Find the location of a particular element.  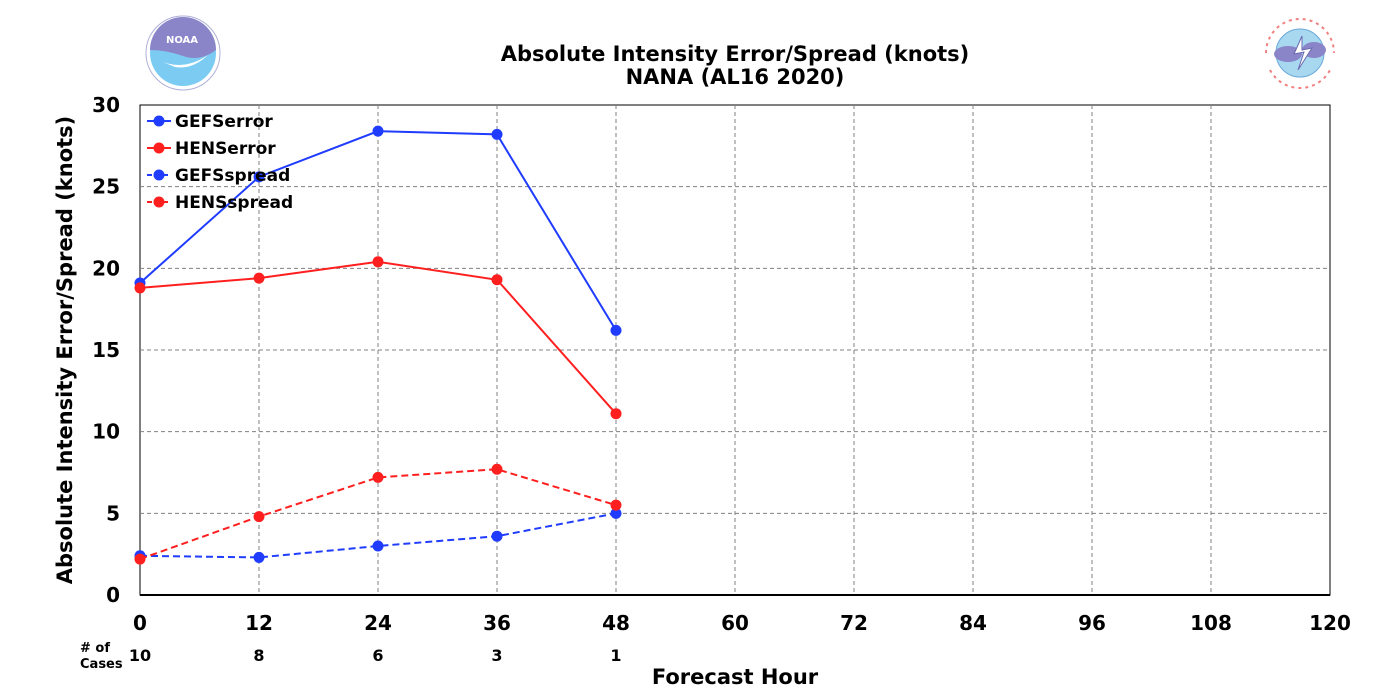

cases-value: 6 is located at coordinates (377, 655).